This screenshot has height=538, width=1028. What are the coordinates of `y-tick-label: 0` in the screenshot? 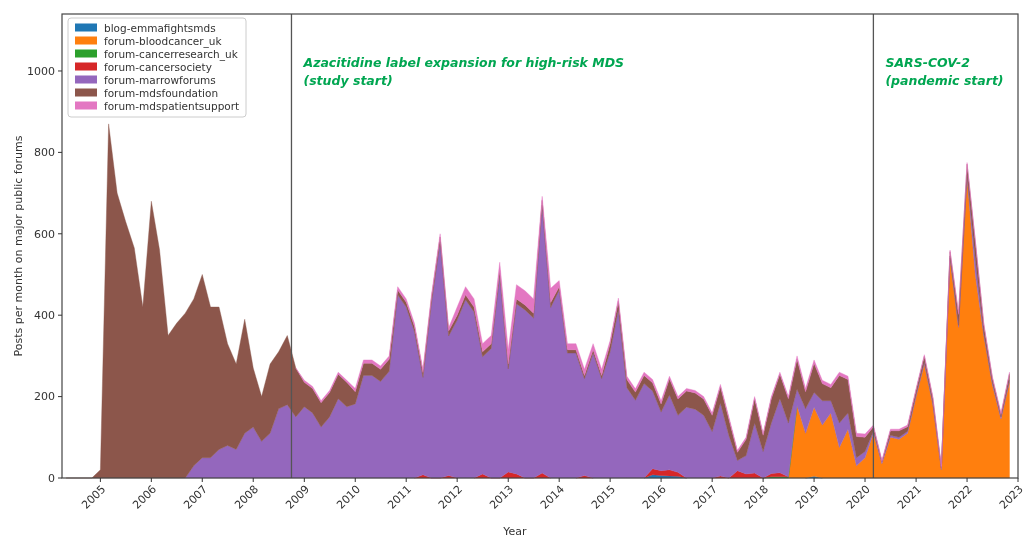 It's located at (51, 478).